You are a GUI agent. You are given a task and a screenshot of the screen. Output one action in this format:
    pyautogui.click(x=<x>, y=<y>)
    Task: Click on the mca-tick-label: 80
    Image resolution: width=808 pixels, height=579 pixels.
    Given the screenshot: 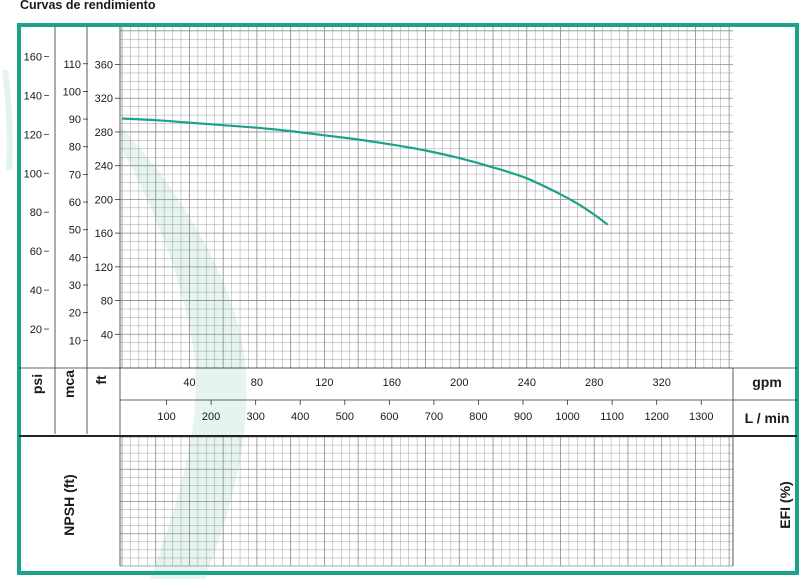 What is the action you would take?
    pyautogui.click(x=75, y=148)
    